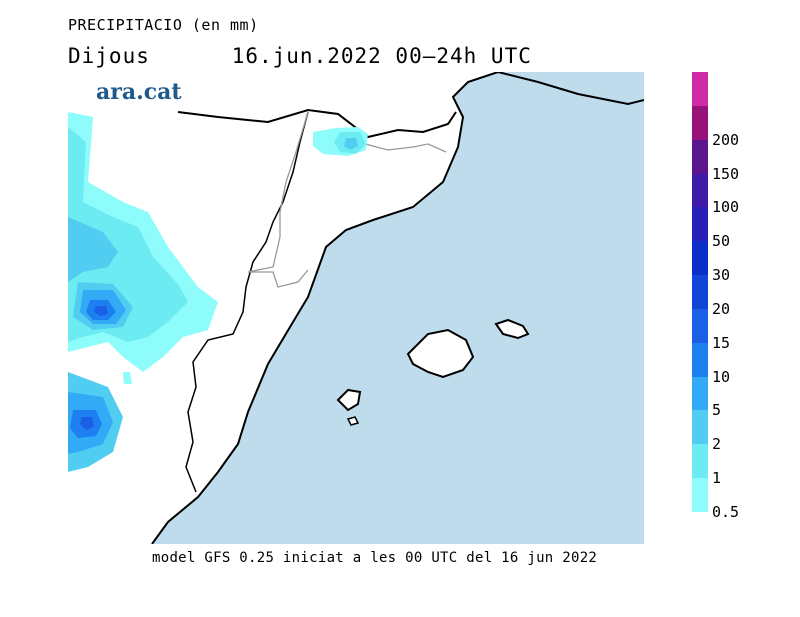 The width and height of the screenshot is (800, 617). What do you see at coordinates (440, 353) in the screenshot?
I see `island-mallorca` at bounding box center [440, 353].